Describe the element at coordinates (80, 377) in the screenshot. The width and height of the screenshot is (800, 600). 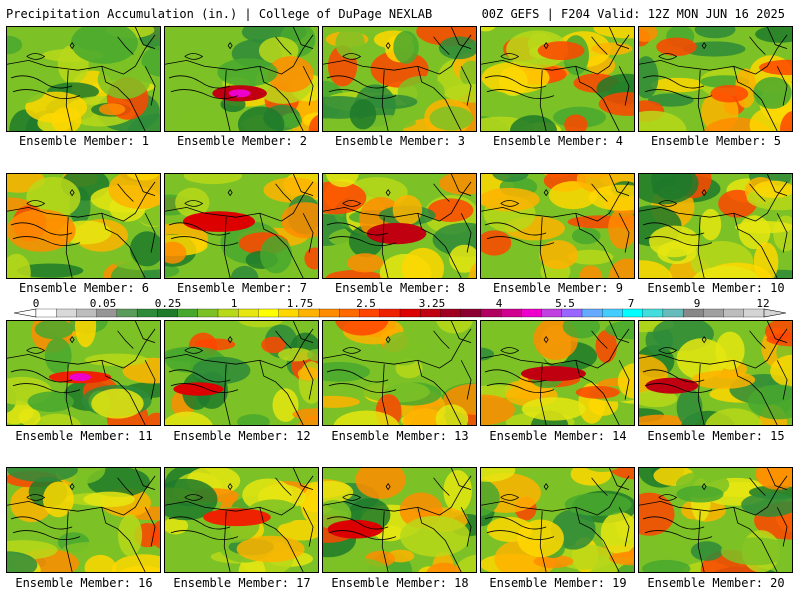
I see `extreme-precip-core` at that location.